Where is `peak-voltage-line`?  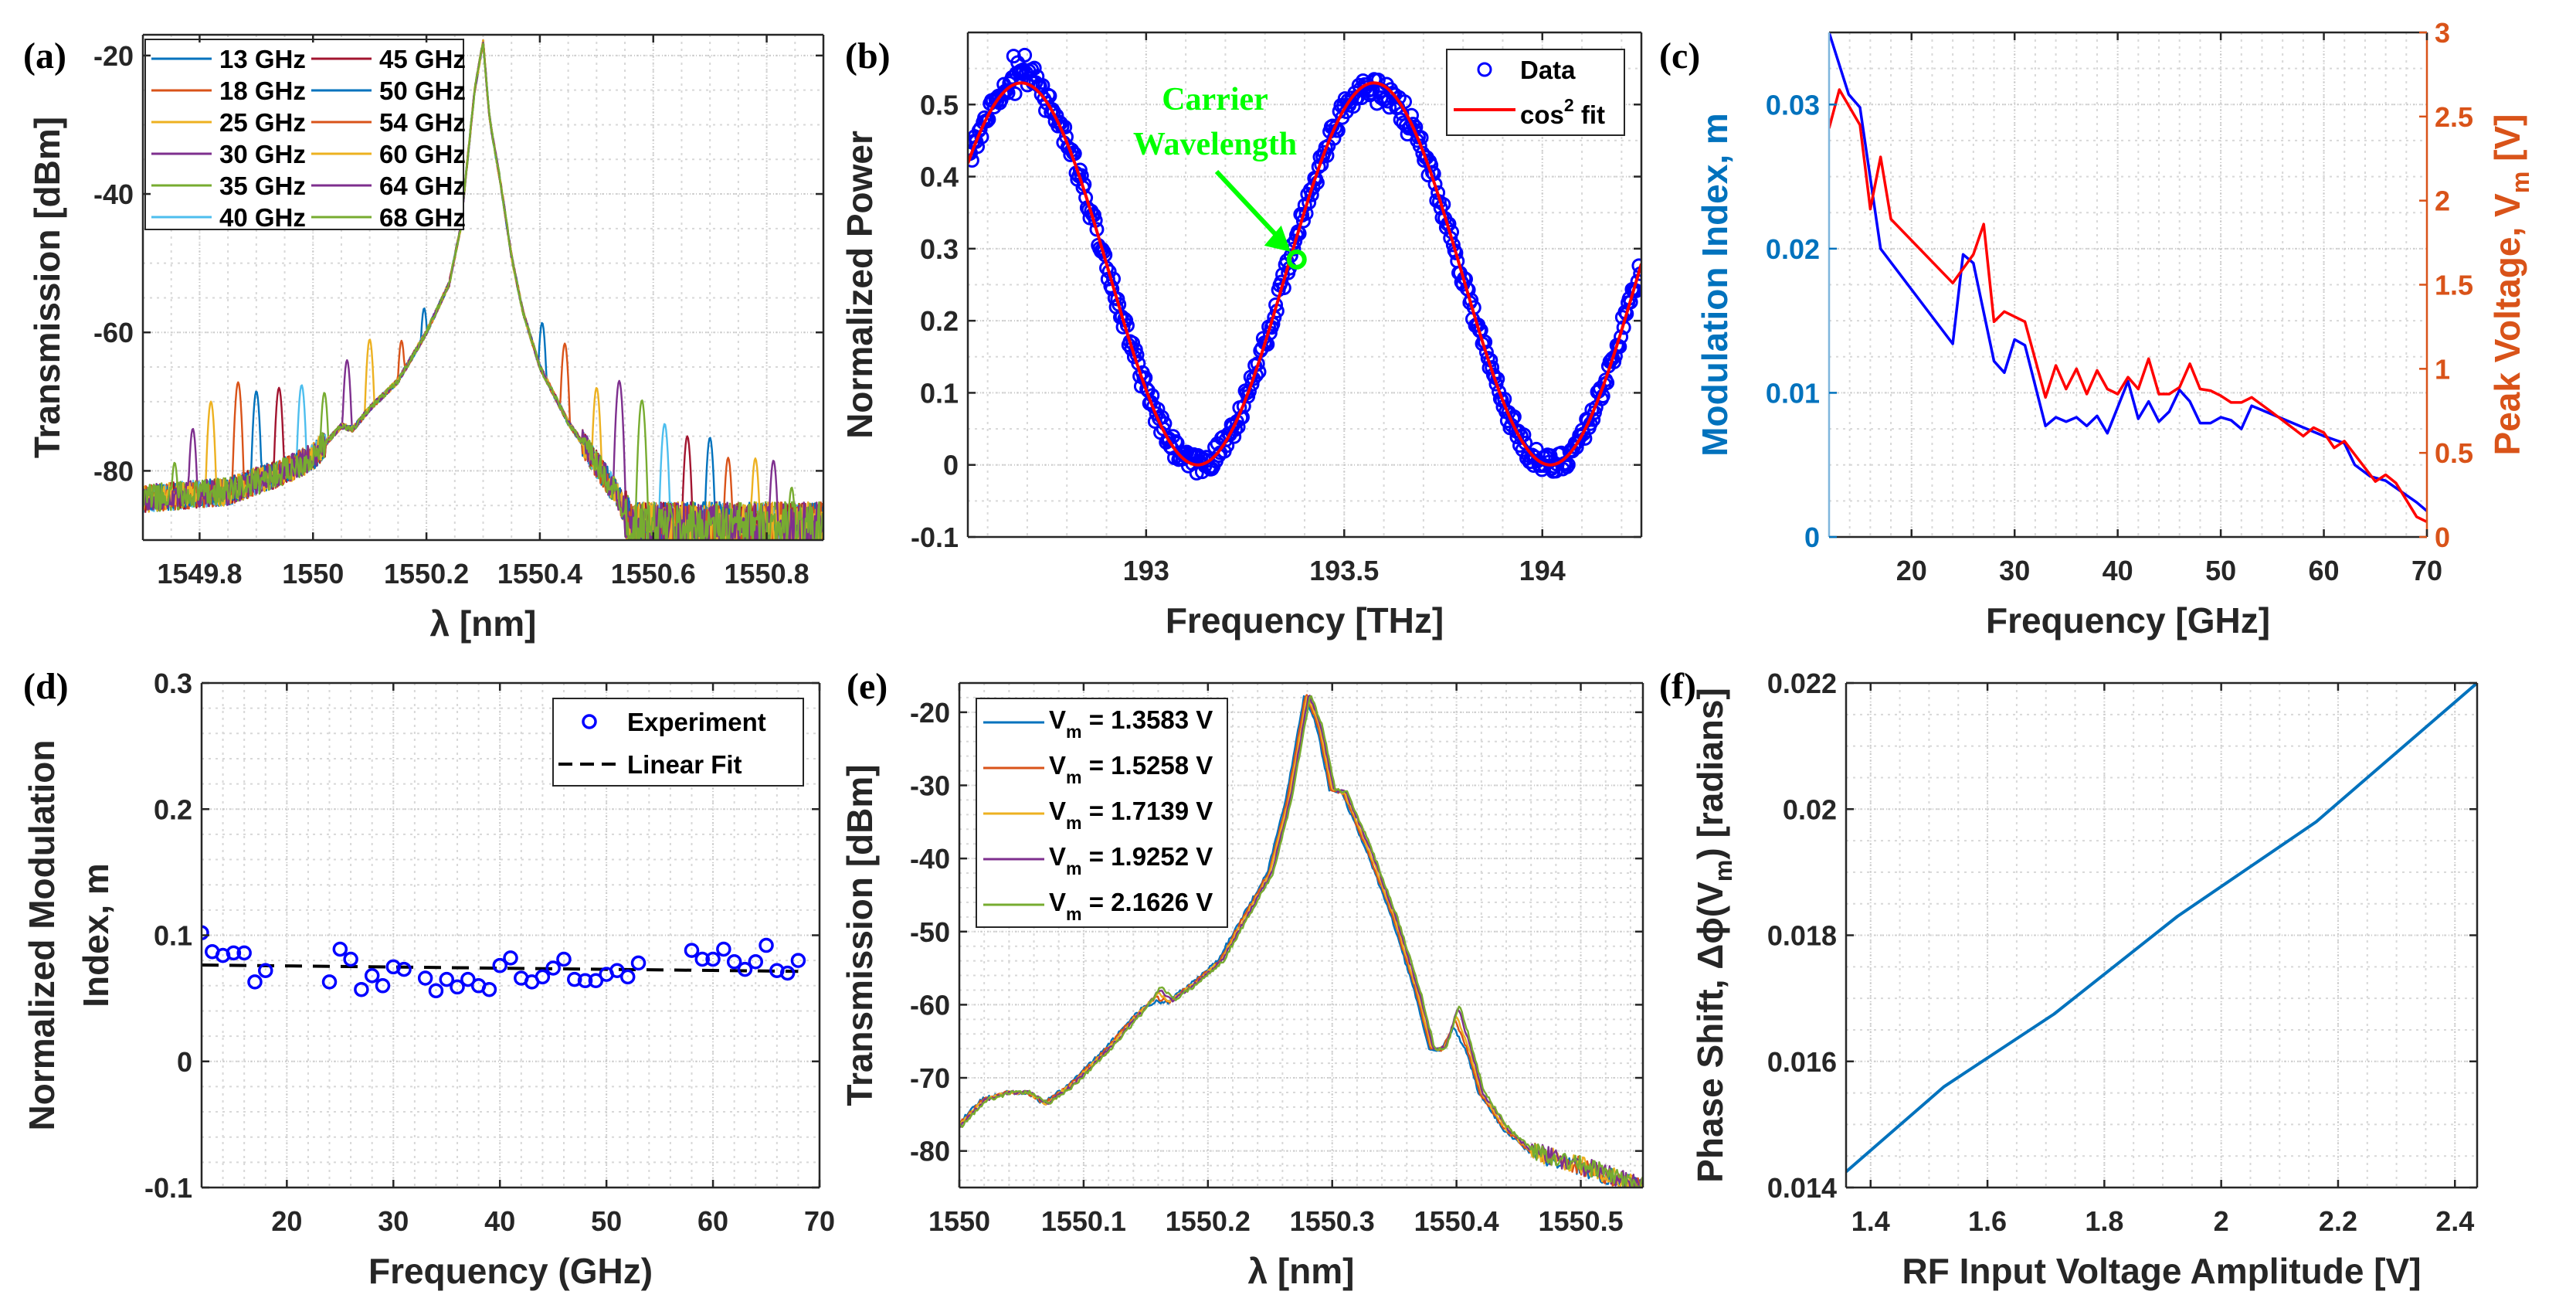 peak-voltage-line is located at coordinates (2128, 306).